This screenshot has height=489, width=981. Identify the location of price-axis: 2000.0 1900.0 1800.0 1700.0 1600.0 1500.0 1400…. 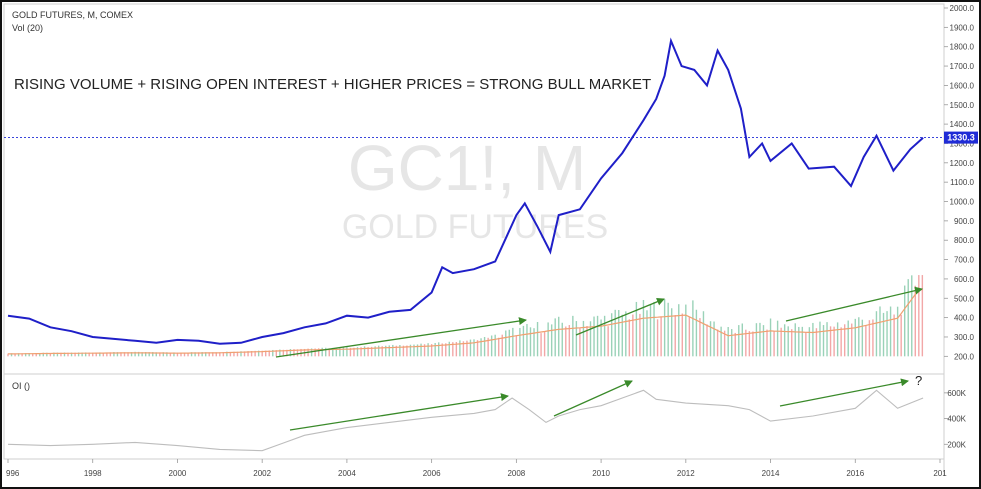
(959, 182).